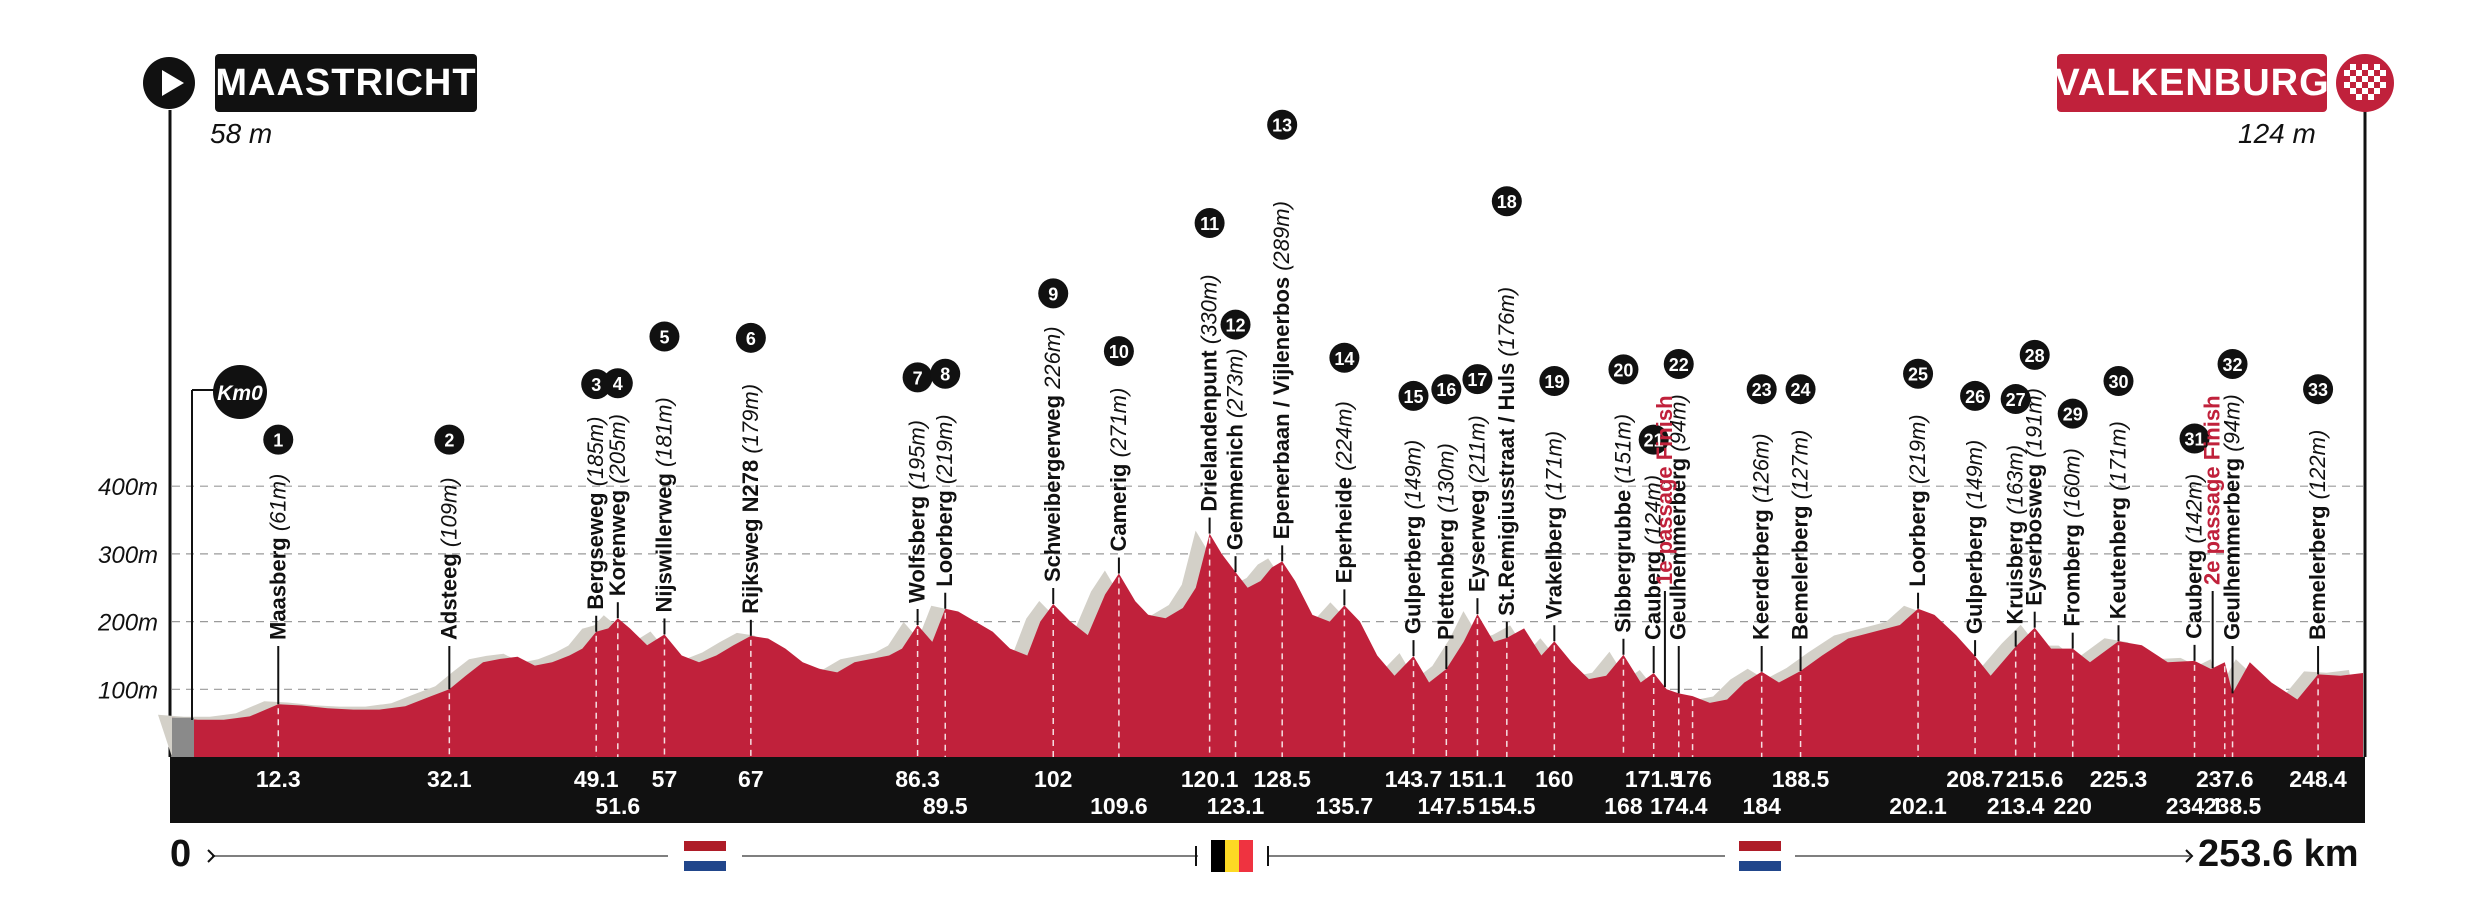 This screenshot has height=924, width=2480. I want to click on climb-name: St.Remigiusstraat / Huls, so click(1506, 486).